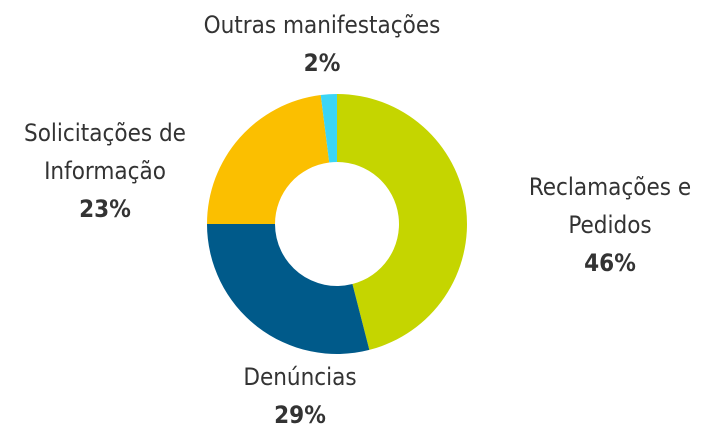 This screenshot has height=434, width=704. I want to click on slice-label: Outras manifestações 2%, so click(322, 44).